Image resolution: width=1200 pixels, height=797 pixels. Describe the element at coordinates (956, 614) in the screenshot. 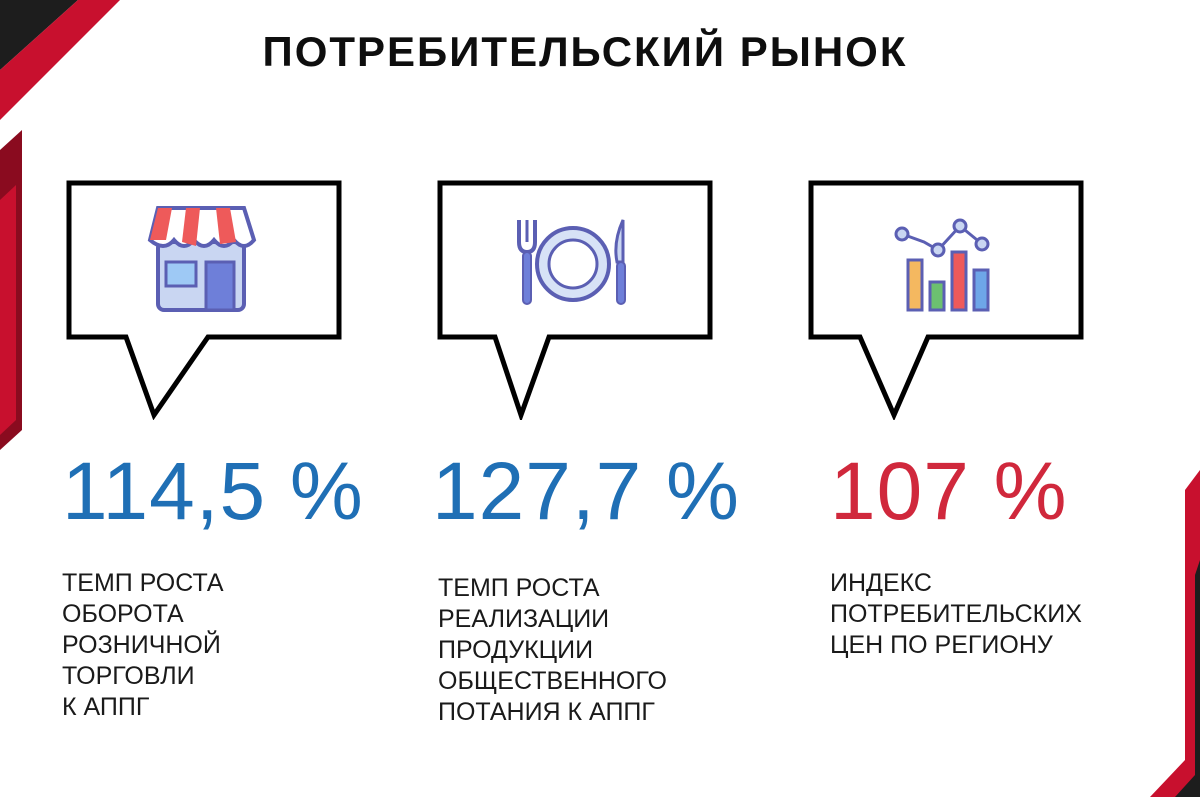

I see `cpi-description: ИНДЕКС ПОТРЕБИТЕЛЬСКИХ ЦЕН ПО РЕГИОНУ` at that location.